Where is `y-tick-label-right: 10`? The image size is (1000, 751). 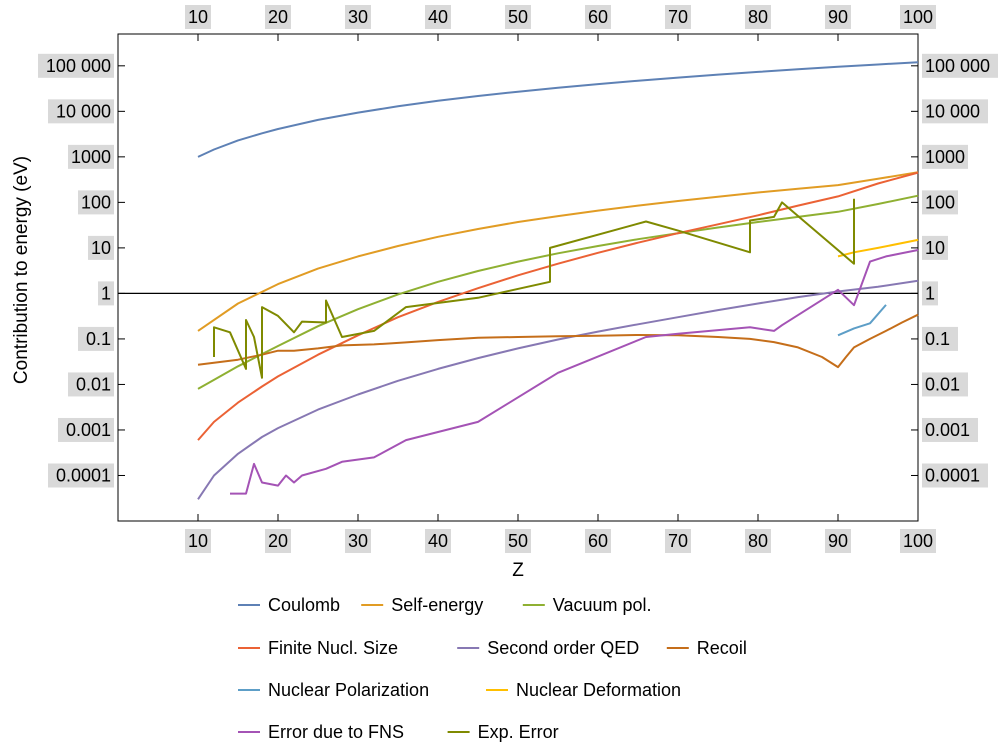 y-tick-label-right: 10 is located at coordinates (935, 248).